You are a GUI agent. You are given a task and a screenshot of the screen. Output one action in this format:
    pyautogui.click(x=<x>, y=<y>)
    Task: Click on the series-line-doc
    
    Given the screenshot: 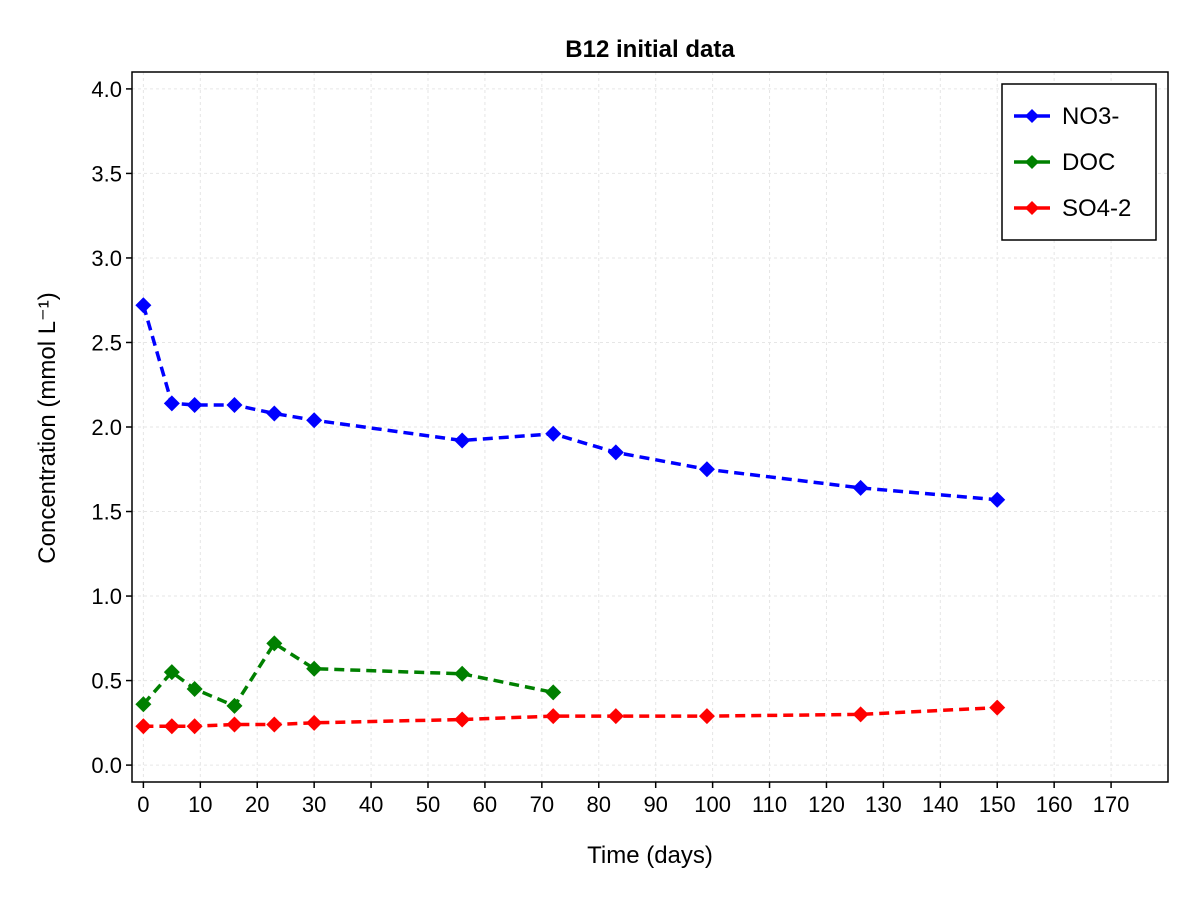 What is the action you would take?
    pyautogui.click(x=348, y=674)
    